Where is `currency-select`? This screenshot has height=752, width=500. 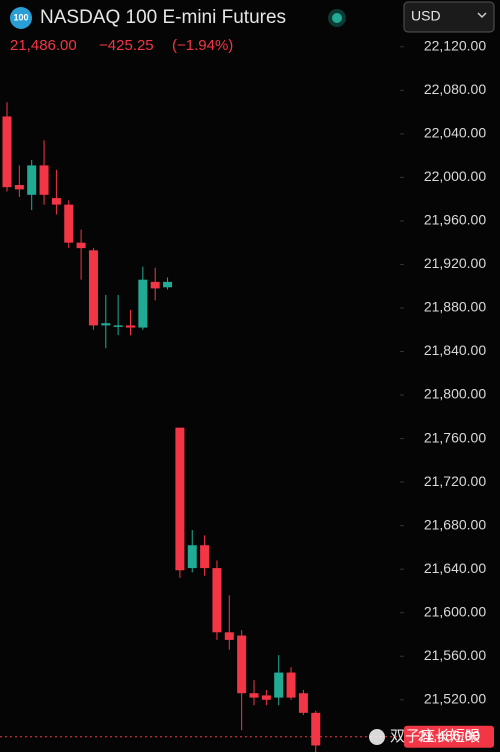
currency-select is located at coordinates (449, 17).